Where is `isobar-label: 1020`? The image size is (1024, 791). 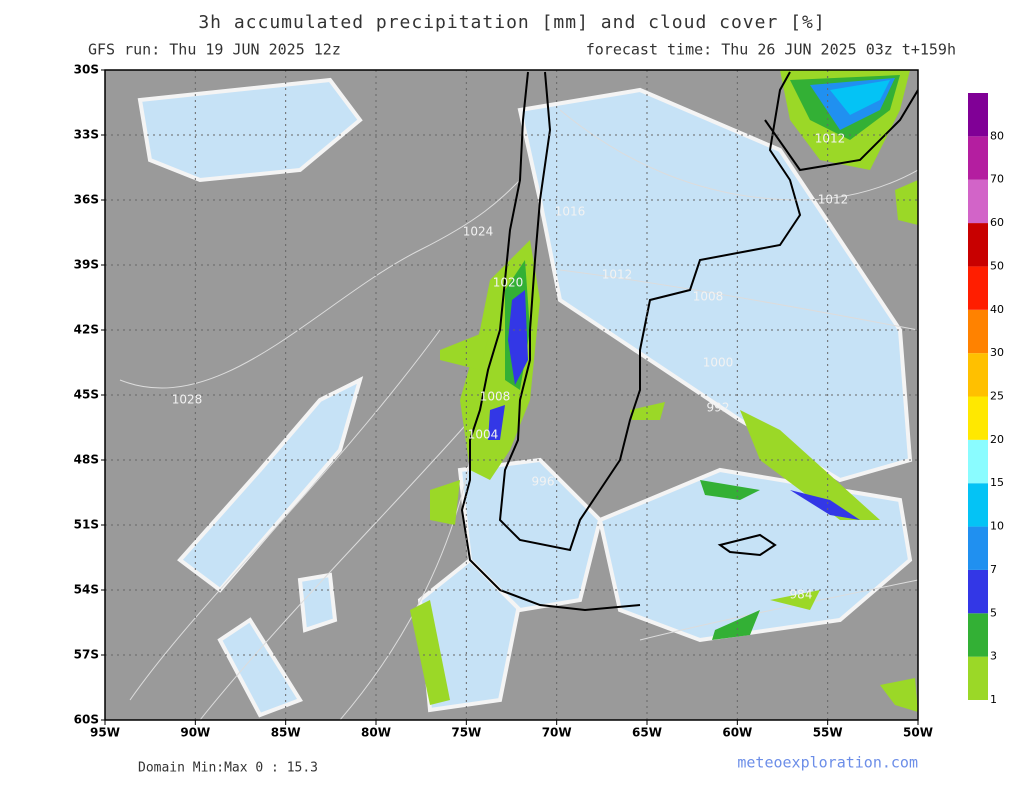 isobar-label: 1020 is located at coordinates (508, 283).